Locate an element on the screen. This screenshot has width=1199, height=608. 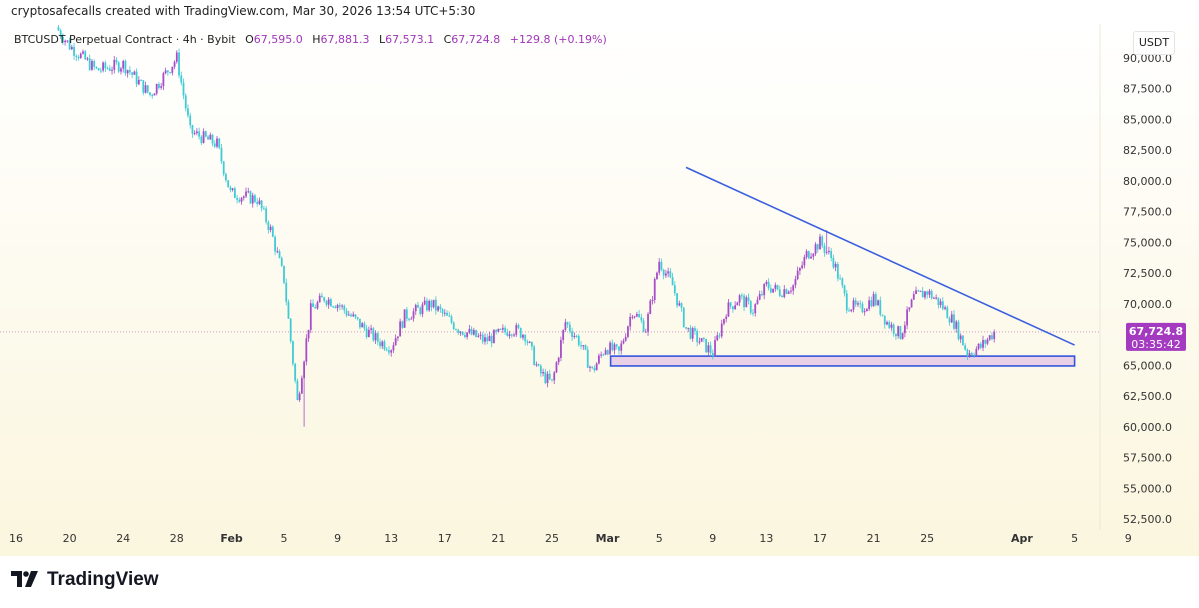
currency-unit-button: USDT is located at coordinates (1154, 43).